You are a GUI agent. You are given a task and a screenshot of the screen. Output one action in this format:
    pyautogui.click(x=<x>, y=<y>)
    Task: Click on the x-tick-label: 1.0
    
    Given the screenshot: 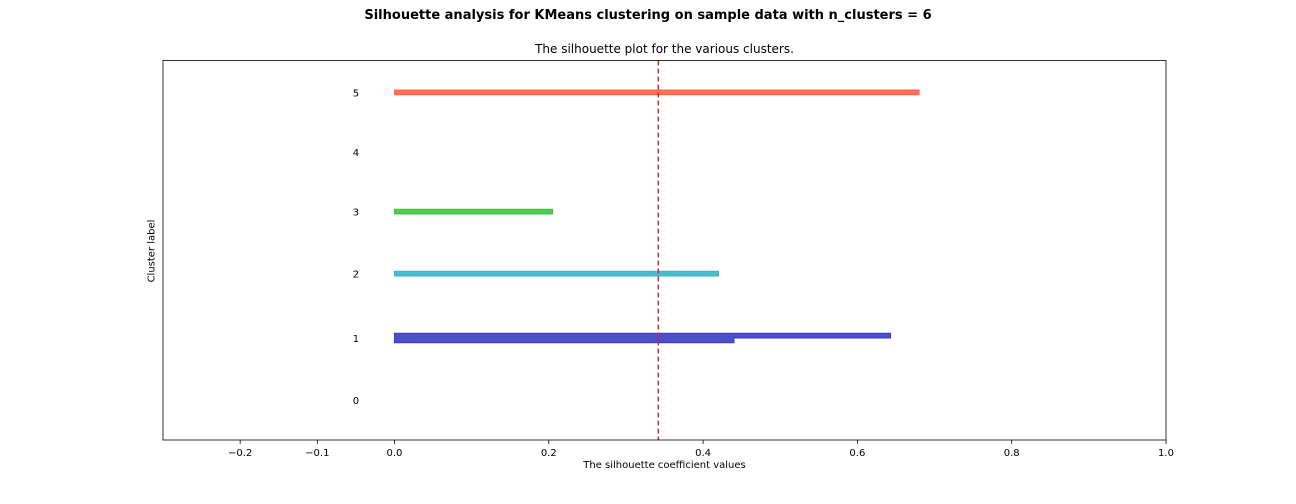 What is the action you would take?
    pyautogui.click(x=1166, y=453)
    